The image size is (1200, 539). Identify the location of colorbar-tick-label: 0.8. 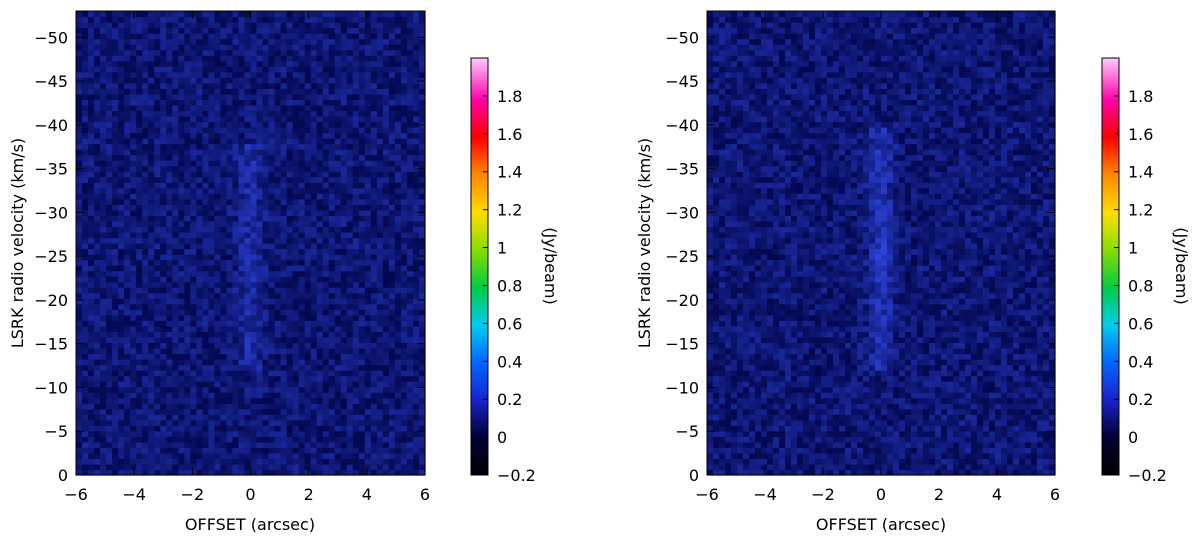
(509, 285).